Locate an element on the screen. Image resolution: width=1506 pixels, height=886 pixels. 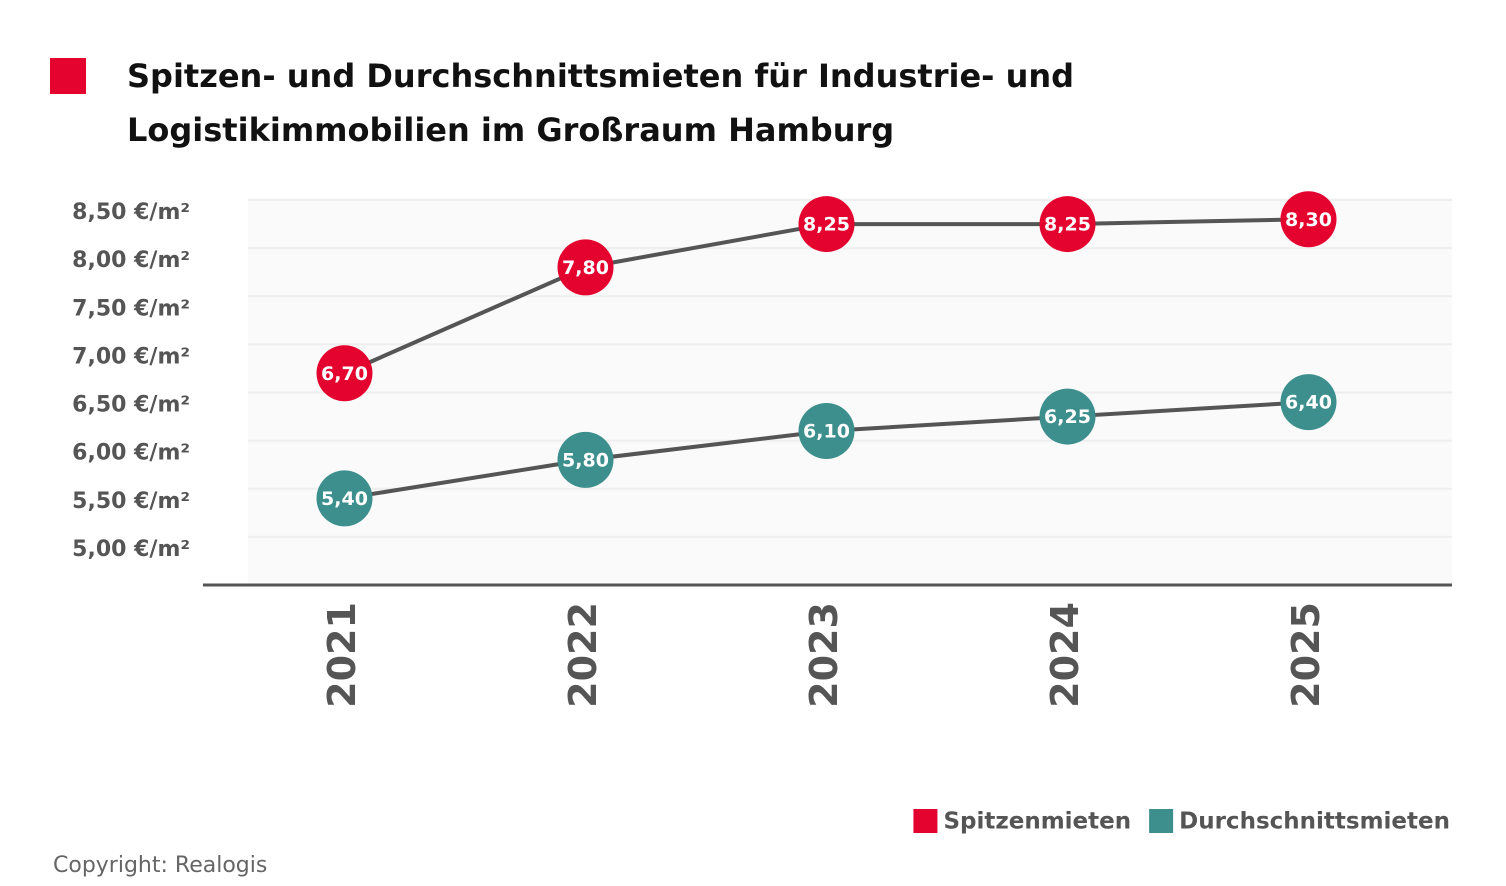
y-tick-label: 8,00 €/m² is located at coordinates (131, 260).